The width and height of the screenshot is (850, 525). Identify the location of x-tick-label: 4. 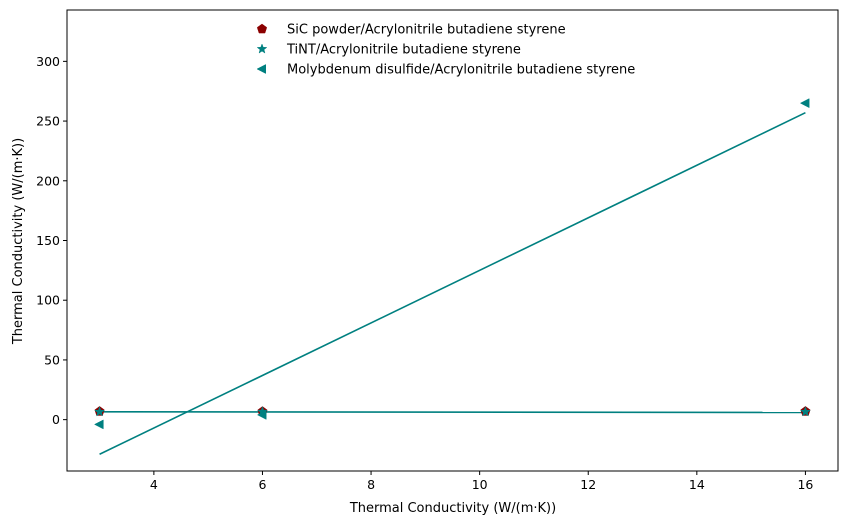
(154, 484).